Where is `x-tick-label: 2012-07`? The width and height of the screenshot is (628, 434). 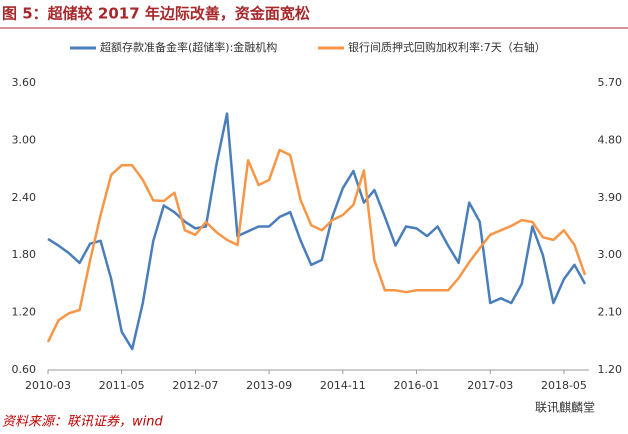 x-tick-label: 2012-07 is located at coordinates (195, 385).